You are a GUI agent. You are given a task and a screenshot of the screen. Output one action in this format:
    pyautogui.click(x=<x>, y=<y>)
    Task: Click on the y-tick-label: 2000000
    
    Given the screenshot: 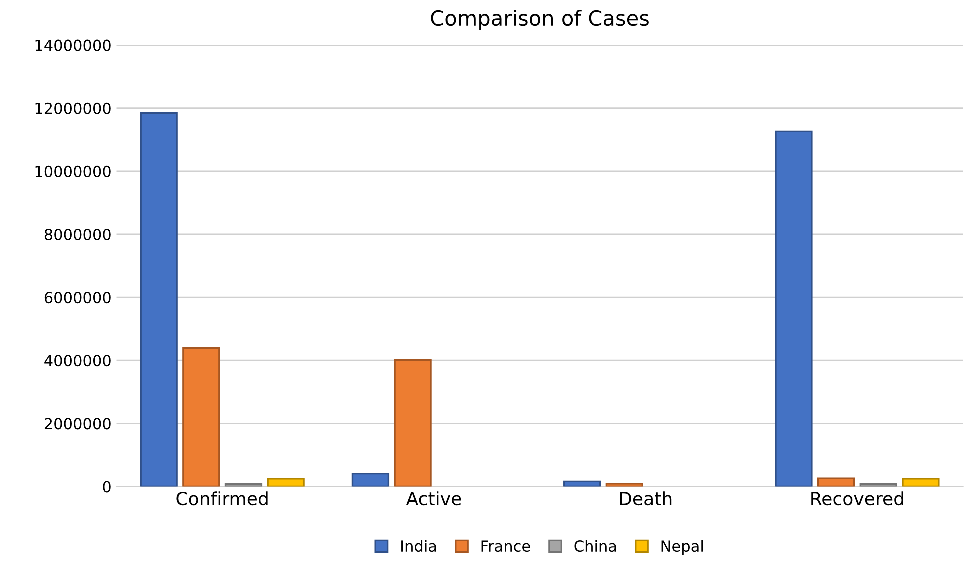 What is the action you would take?
    pyautogui.click(x=77, y=424)
    